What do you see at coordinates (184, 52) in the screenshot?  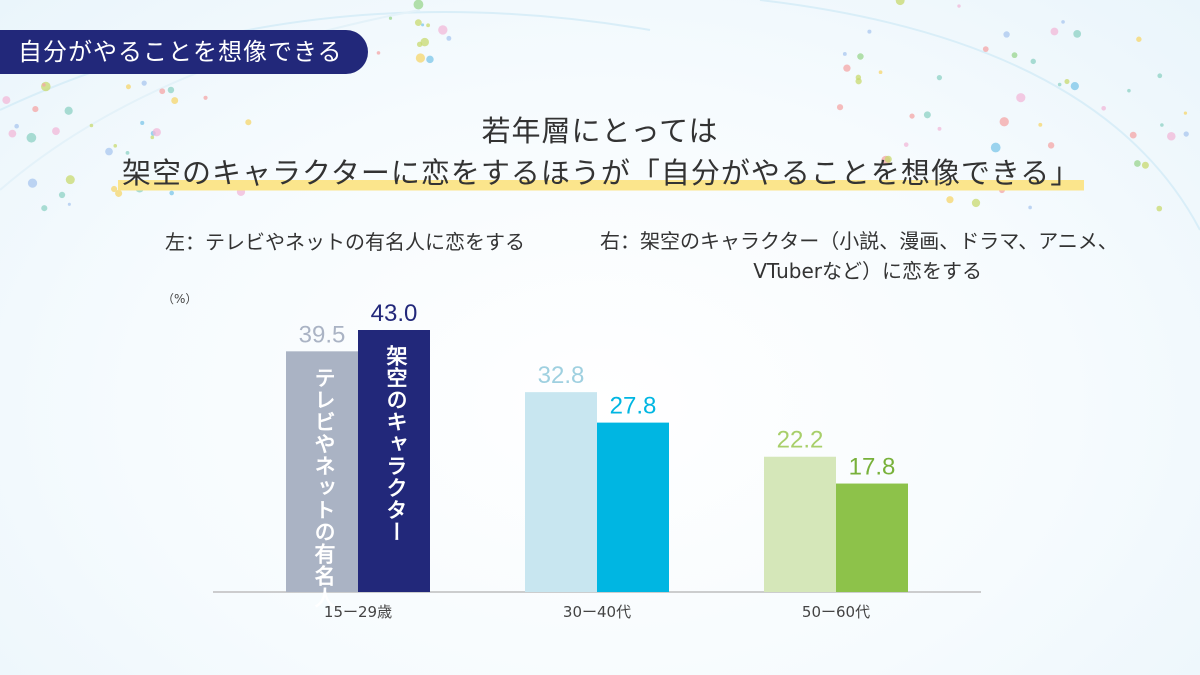 I see `section-badge: 自分がやることを想像できる` at bounding box center [184, 52].